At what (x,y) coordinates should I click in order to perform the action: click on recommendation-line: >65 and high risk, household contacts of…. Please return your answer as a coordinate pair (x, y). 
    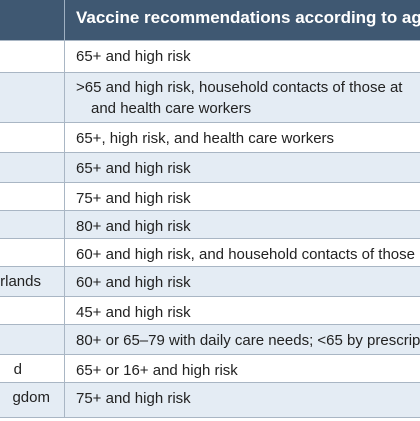
    Looking at the image, I should click on (239, 87).